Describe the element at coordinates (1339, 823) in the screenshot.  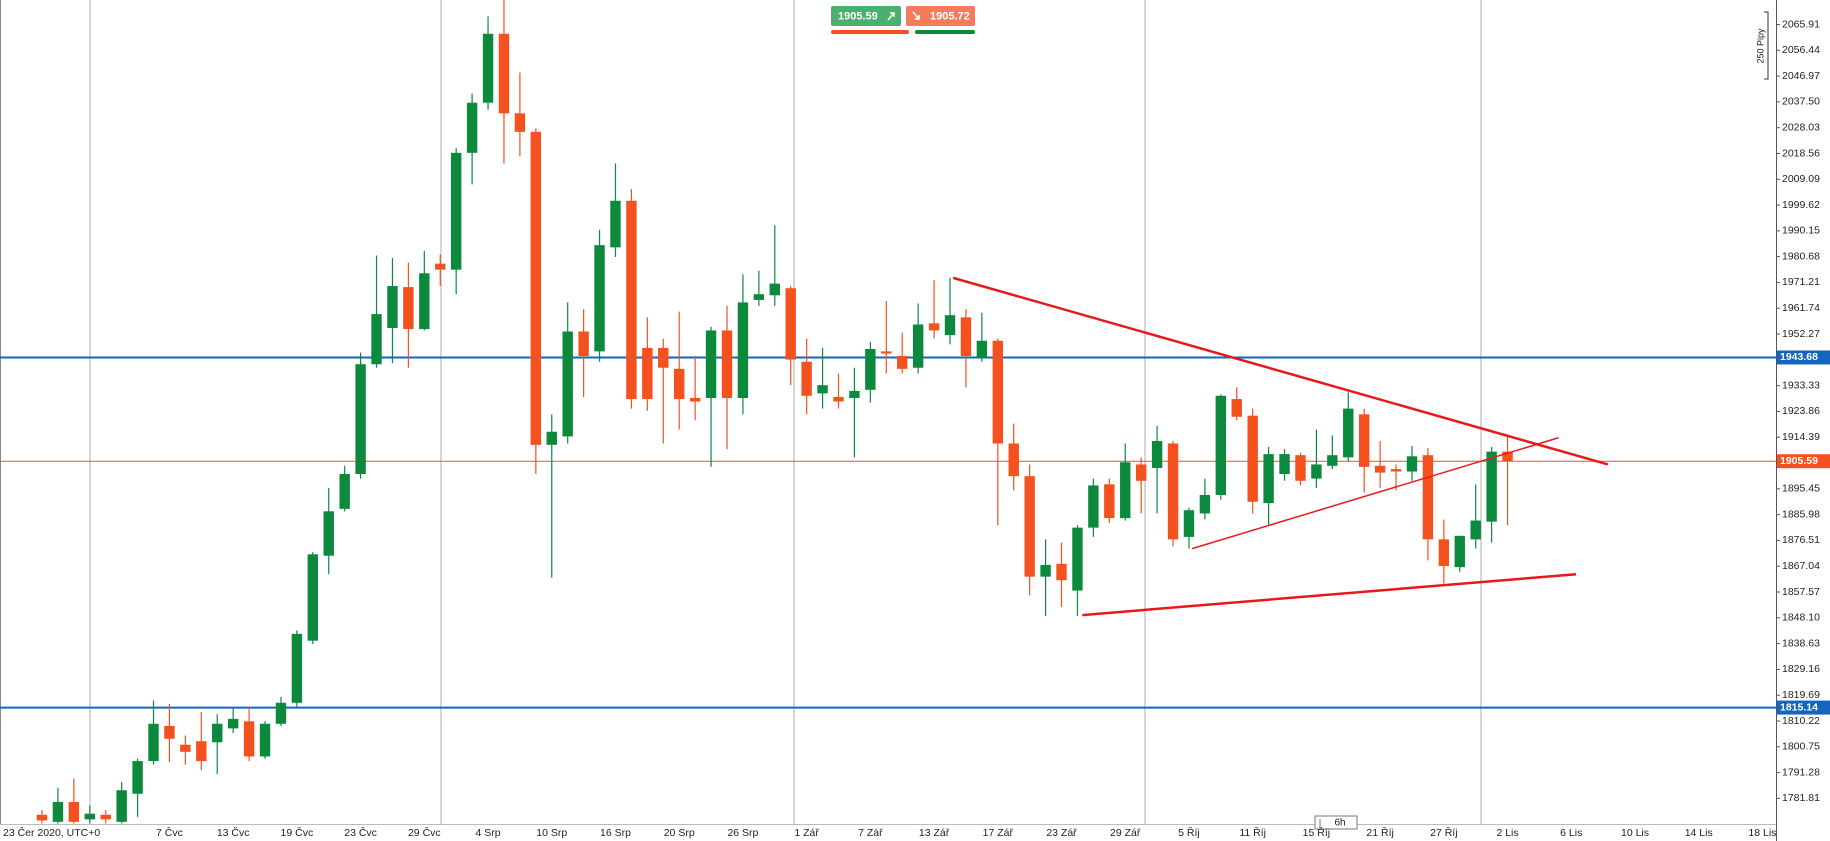
I see `timeframe-label: 6h` at that location.